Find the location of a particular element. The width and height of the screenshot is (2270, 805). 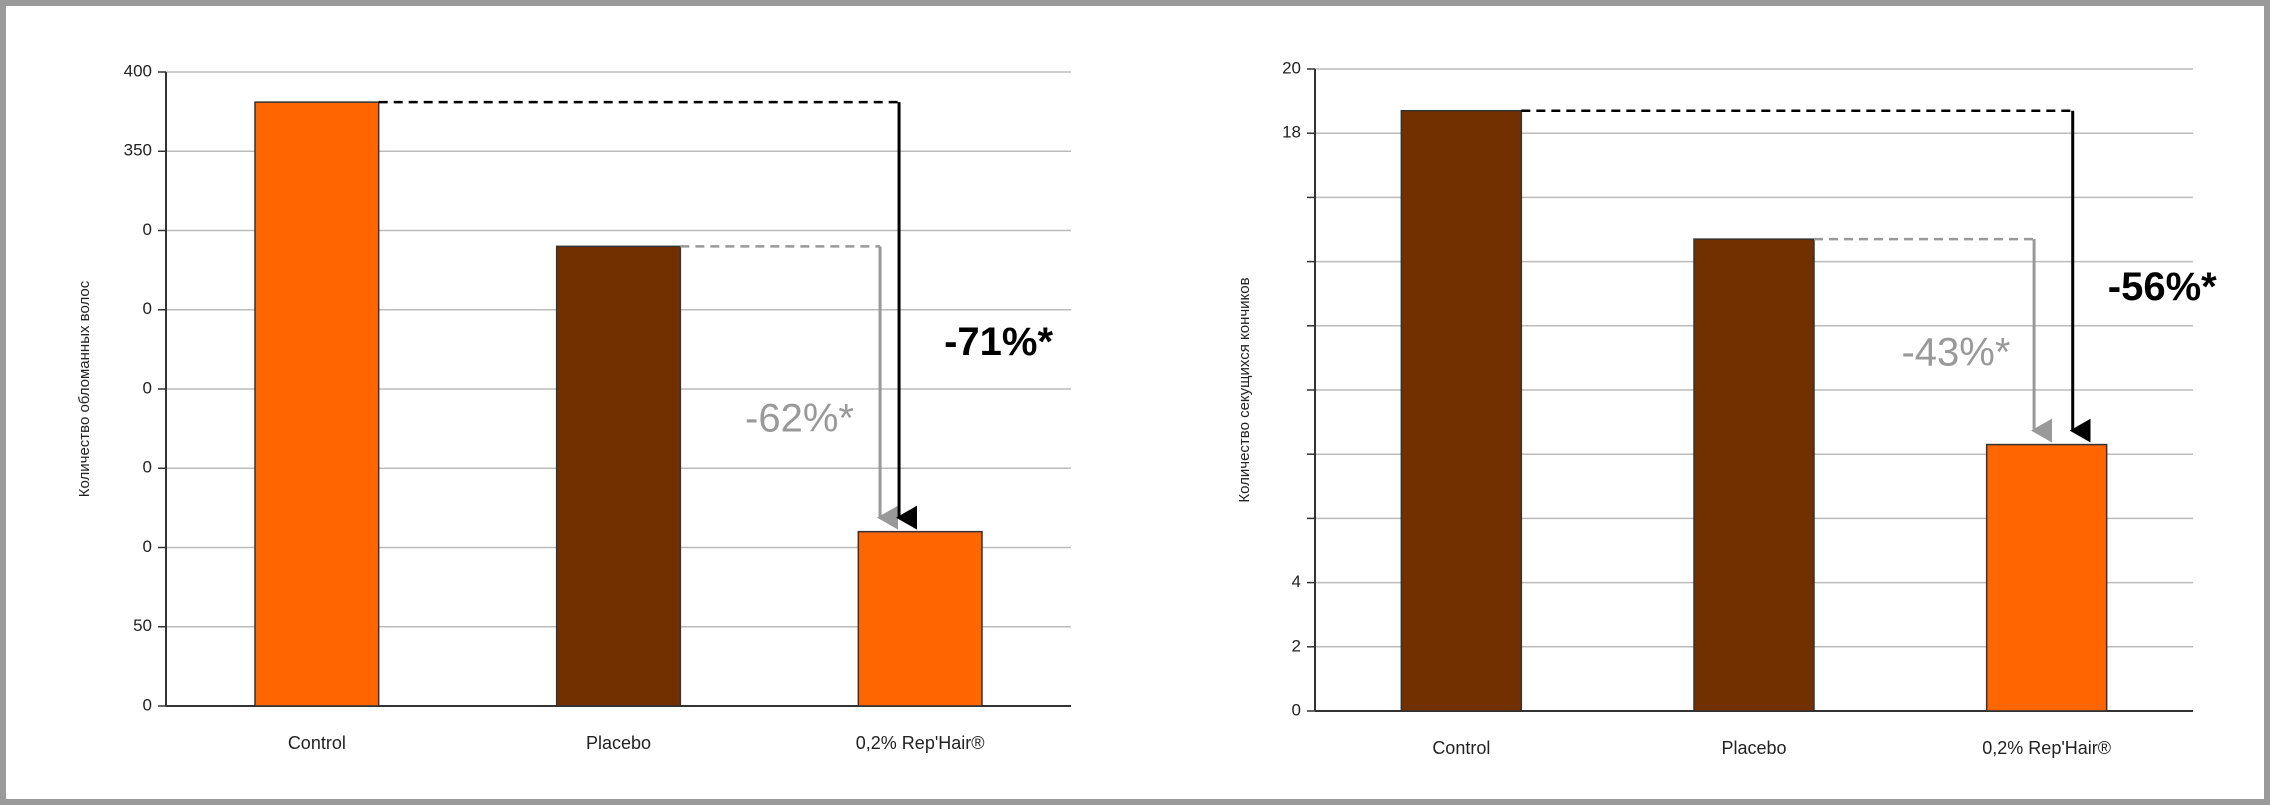

y-tick-label: 18 is located at coordinates (1291, 132).